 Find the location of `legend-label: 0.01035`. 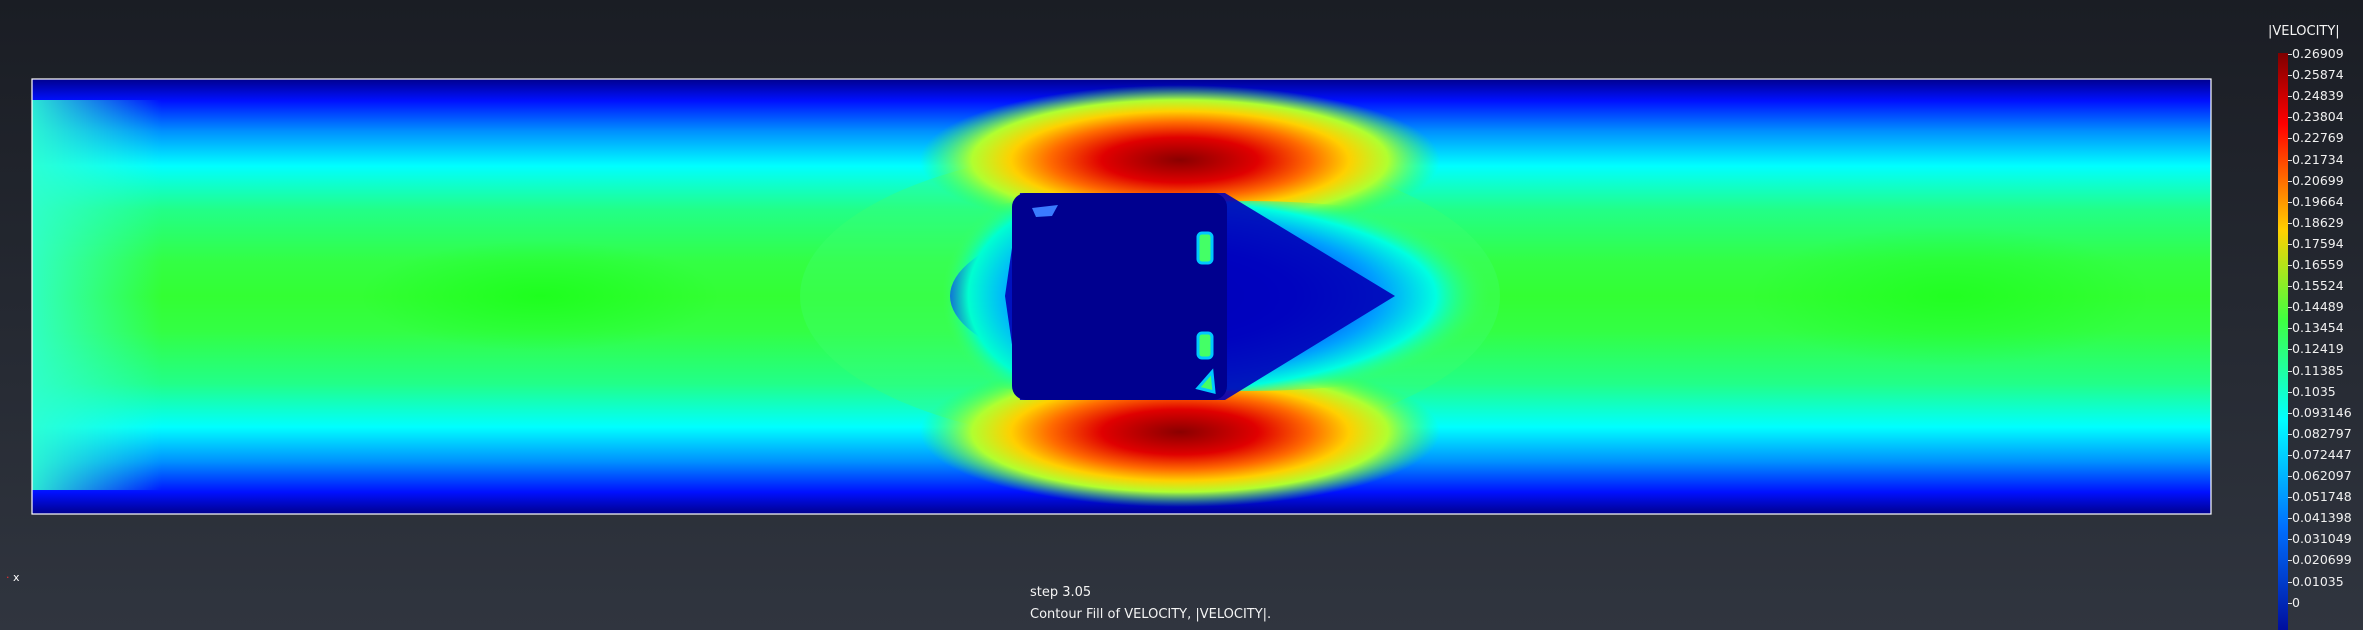

legend-label: 0.01035 is located at coordinates (2318, 581).